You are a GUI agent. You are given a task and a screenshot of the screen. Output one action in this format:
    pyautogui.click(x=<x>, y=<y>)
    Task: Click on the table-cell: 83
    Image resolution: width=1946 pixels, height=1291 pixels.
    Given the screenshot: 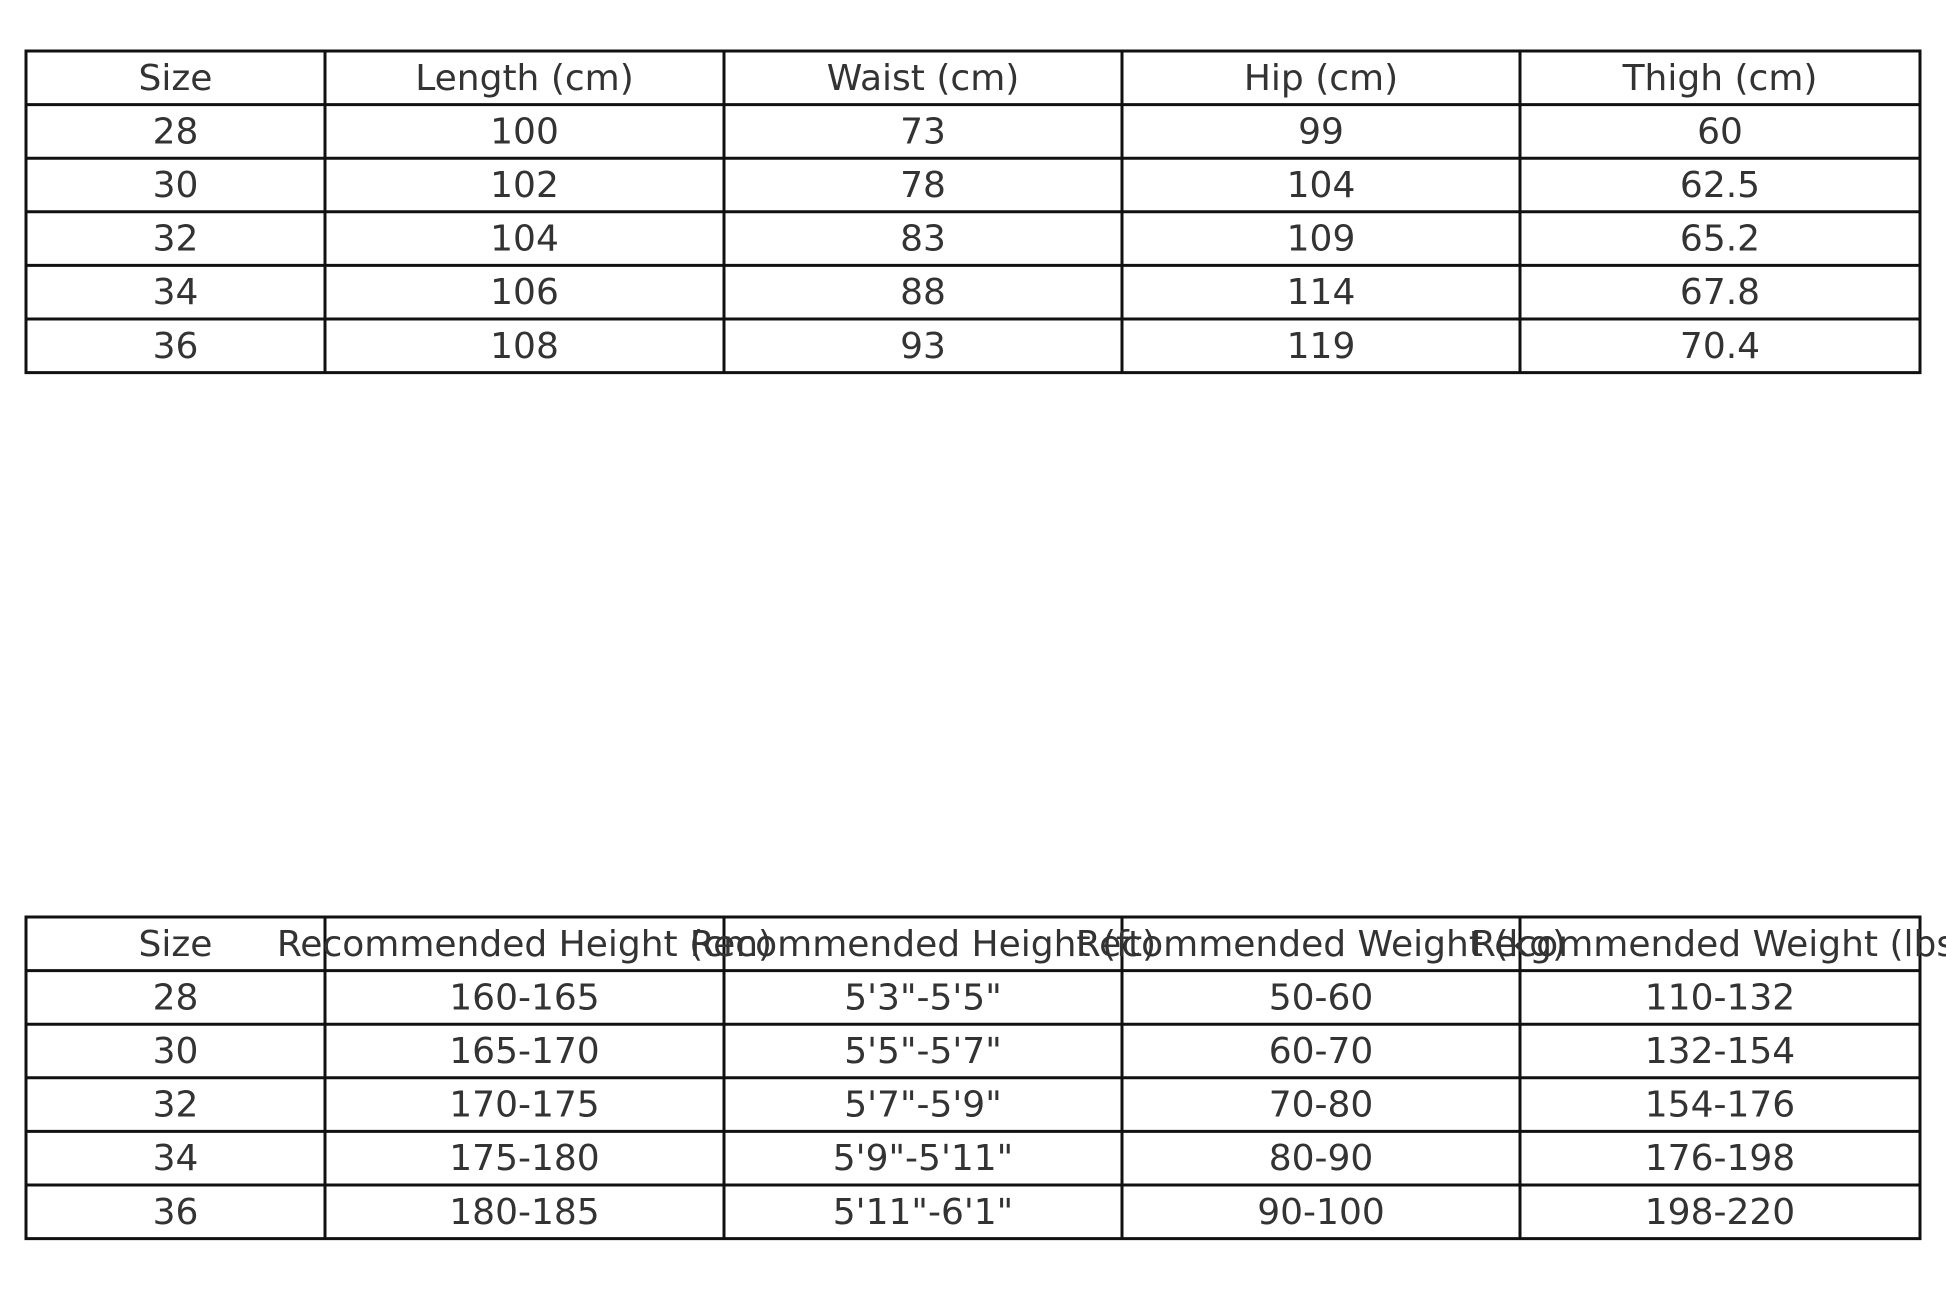 What is the action you would take?
    pyautogui.click(x=923, y=239)
    